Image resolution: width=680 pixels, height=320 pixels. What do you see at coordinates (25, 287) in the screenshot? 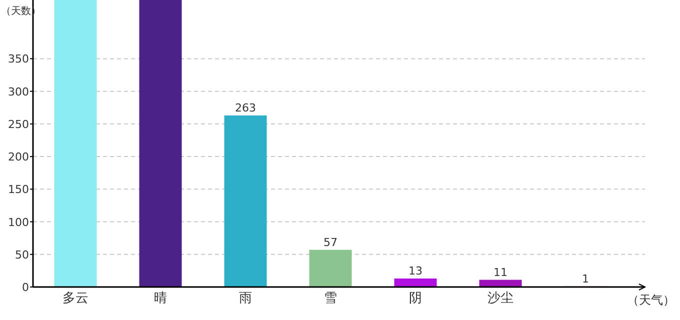
I see `y-tick-label: 0` at bounding box center [25, 287].